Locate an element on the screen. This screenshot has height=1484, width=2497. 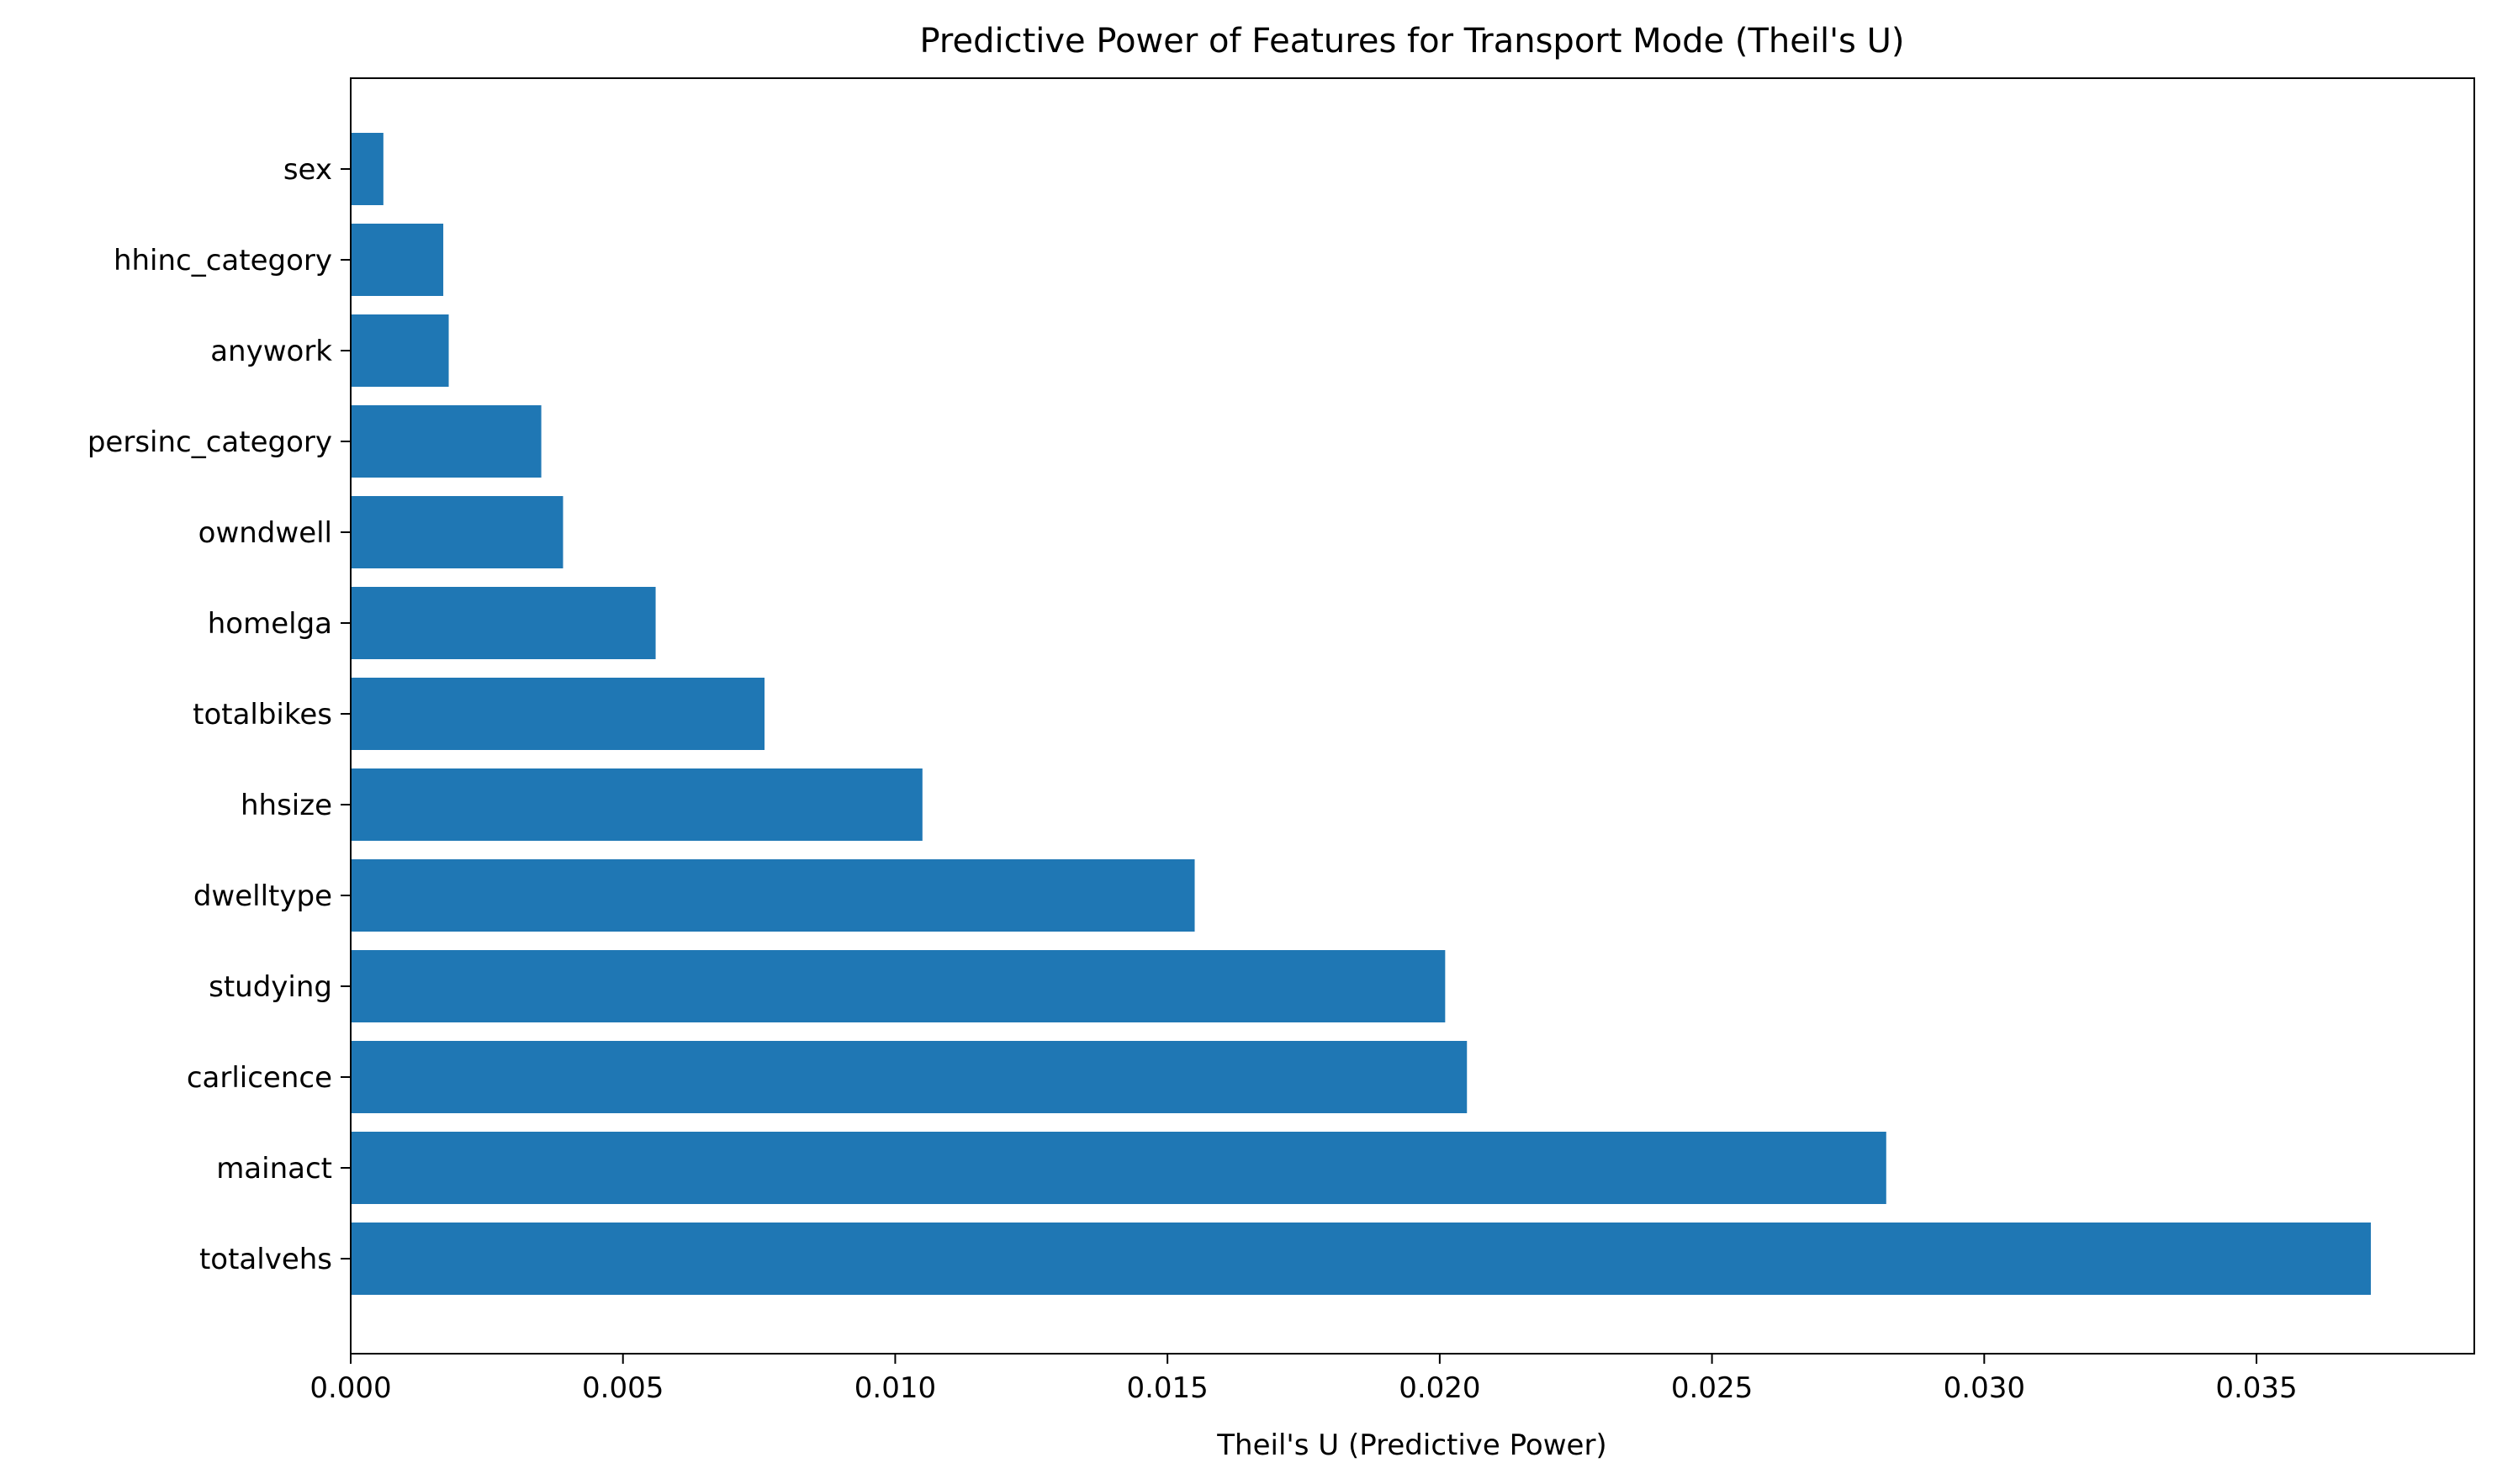
y-tick-label: totalbikes is located at coordinates (262, 714).